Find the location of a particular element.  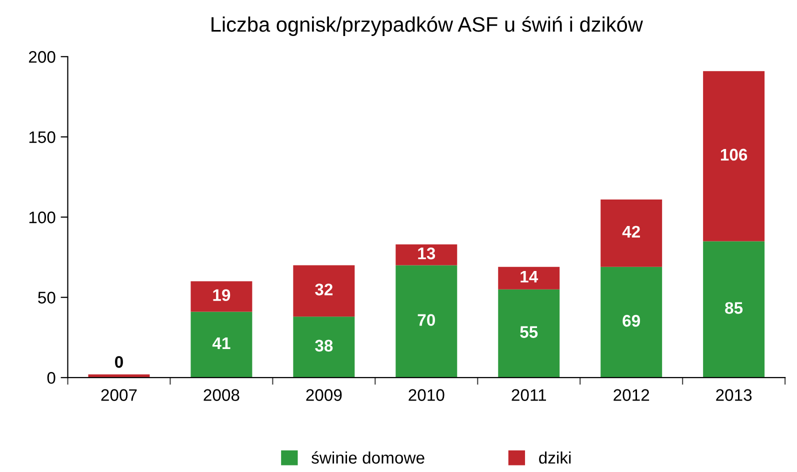

y-tick-label: 50 is located at coordinates (47, 298).